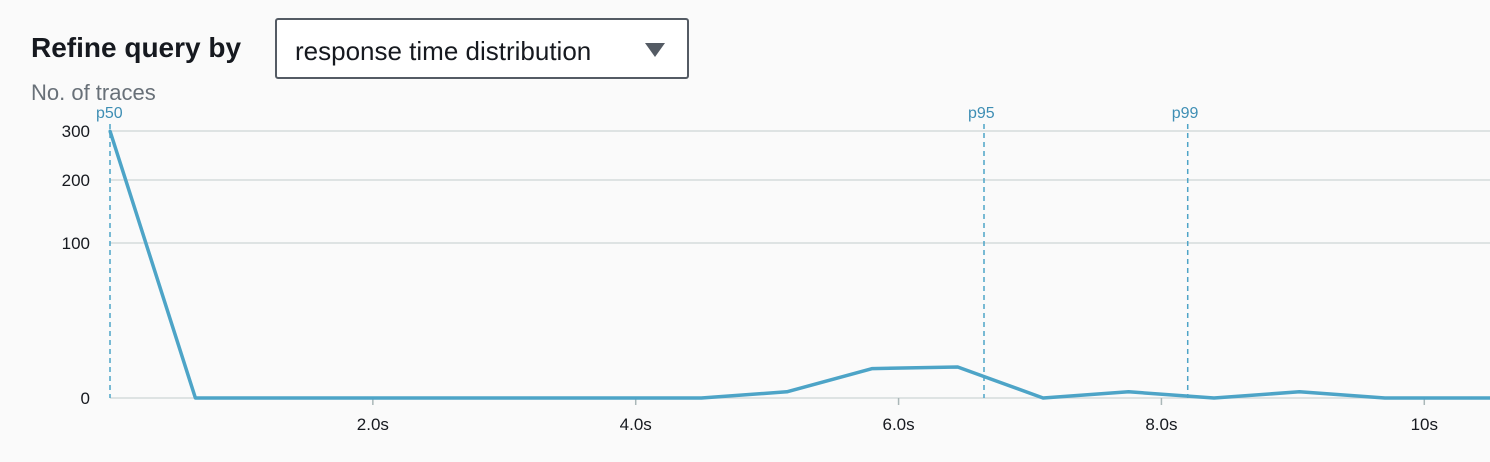 This screenshot has height=462, width=1490. What do you see at coordinates (655, 50) in the screenshot?
I see `caret-down-icon` at bounding box center [655, 50].